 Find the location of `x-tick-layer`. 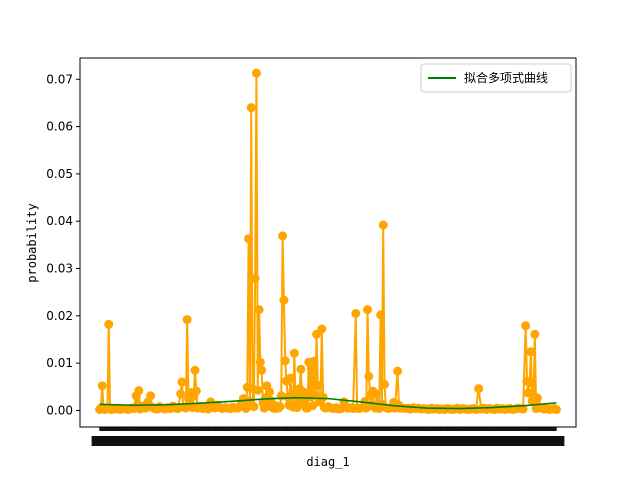

x-tick-layer is located at coordinates (328, 436).